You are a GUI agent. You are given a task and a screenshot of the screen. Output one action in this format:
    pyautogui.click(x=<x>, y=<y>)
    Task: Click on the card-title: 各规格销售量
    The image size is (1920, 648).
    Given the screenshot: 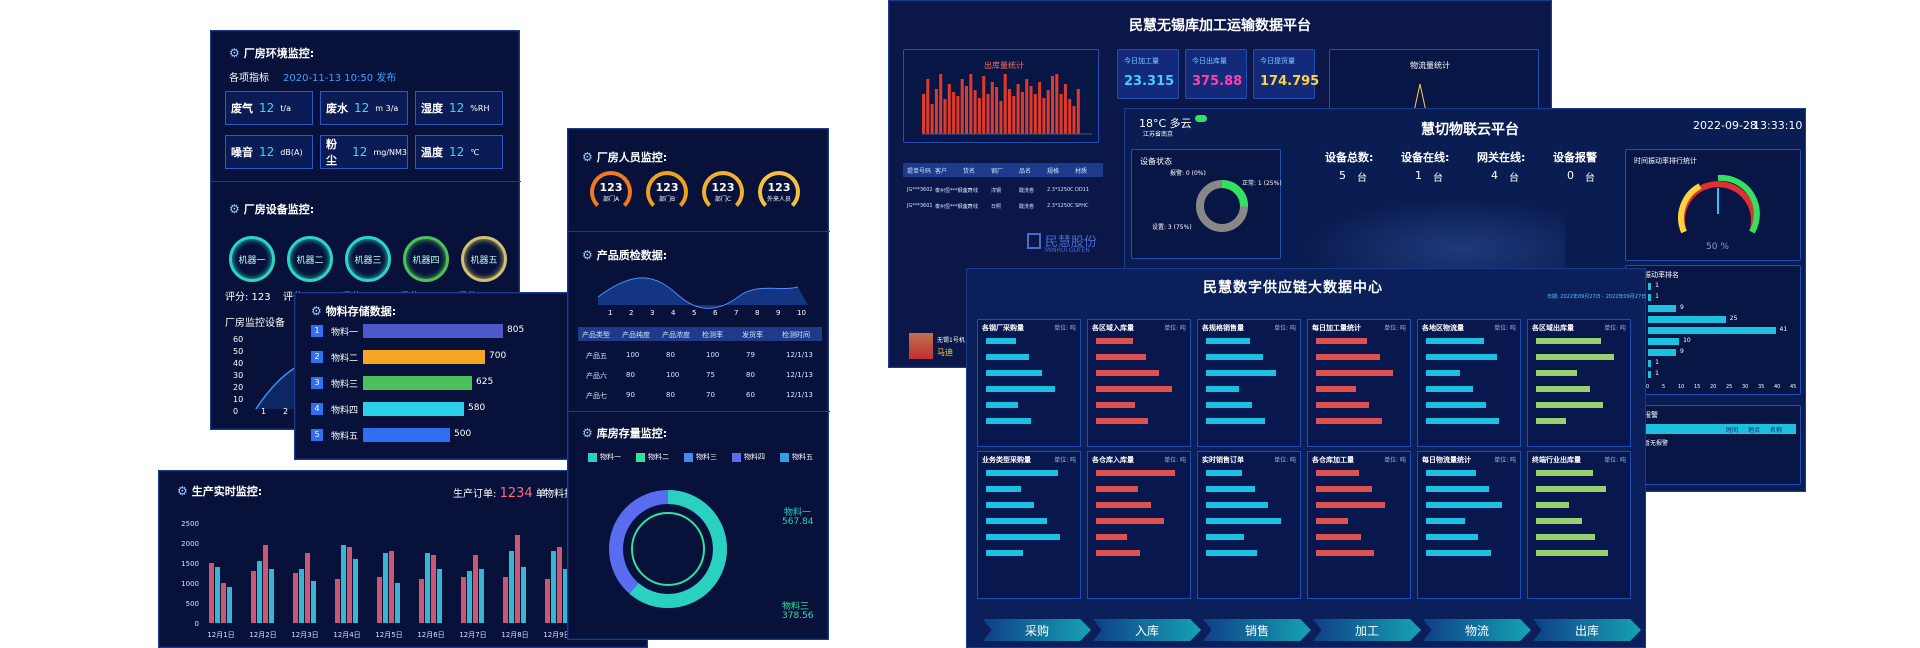 What is the action you would take?
    pyautogui.click(x=1223, y=328)
    